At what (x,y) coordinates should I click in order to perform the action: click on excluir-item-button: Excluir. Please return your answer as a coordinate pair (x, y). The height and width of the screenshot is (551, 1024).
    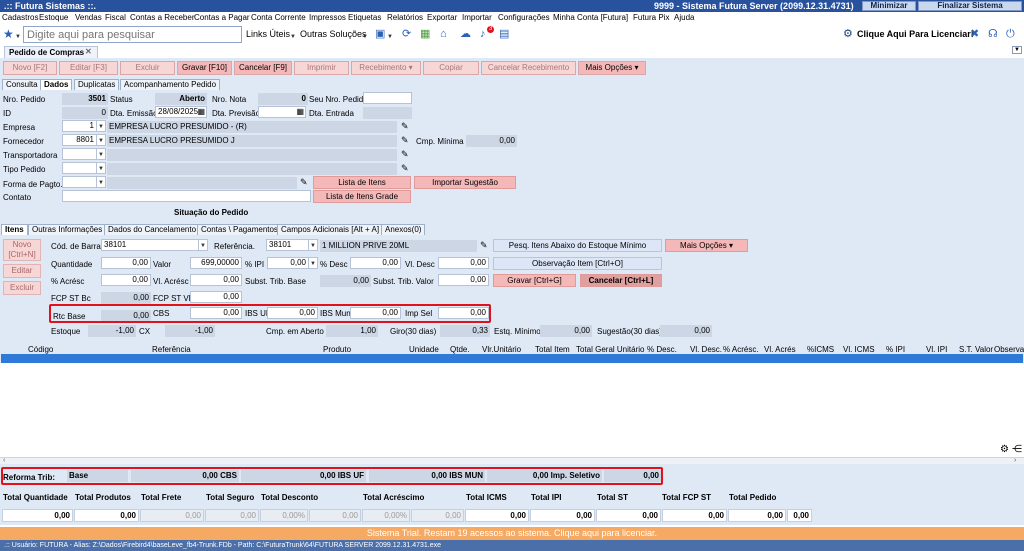
    Looking at the image, I should click on (22, 288).